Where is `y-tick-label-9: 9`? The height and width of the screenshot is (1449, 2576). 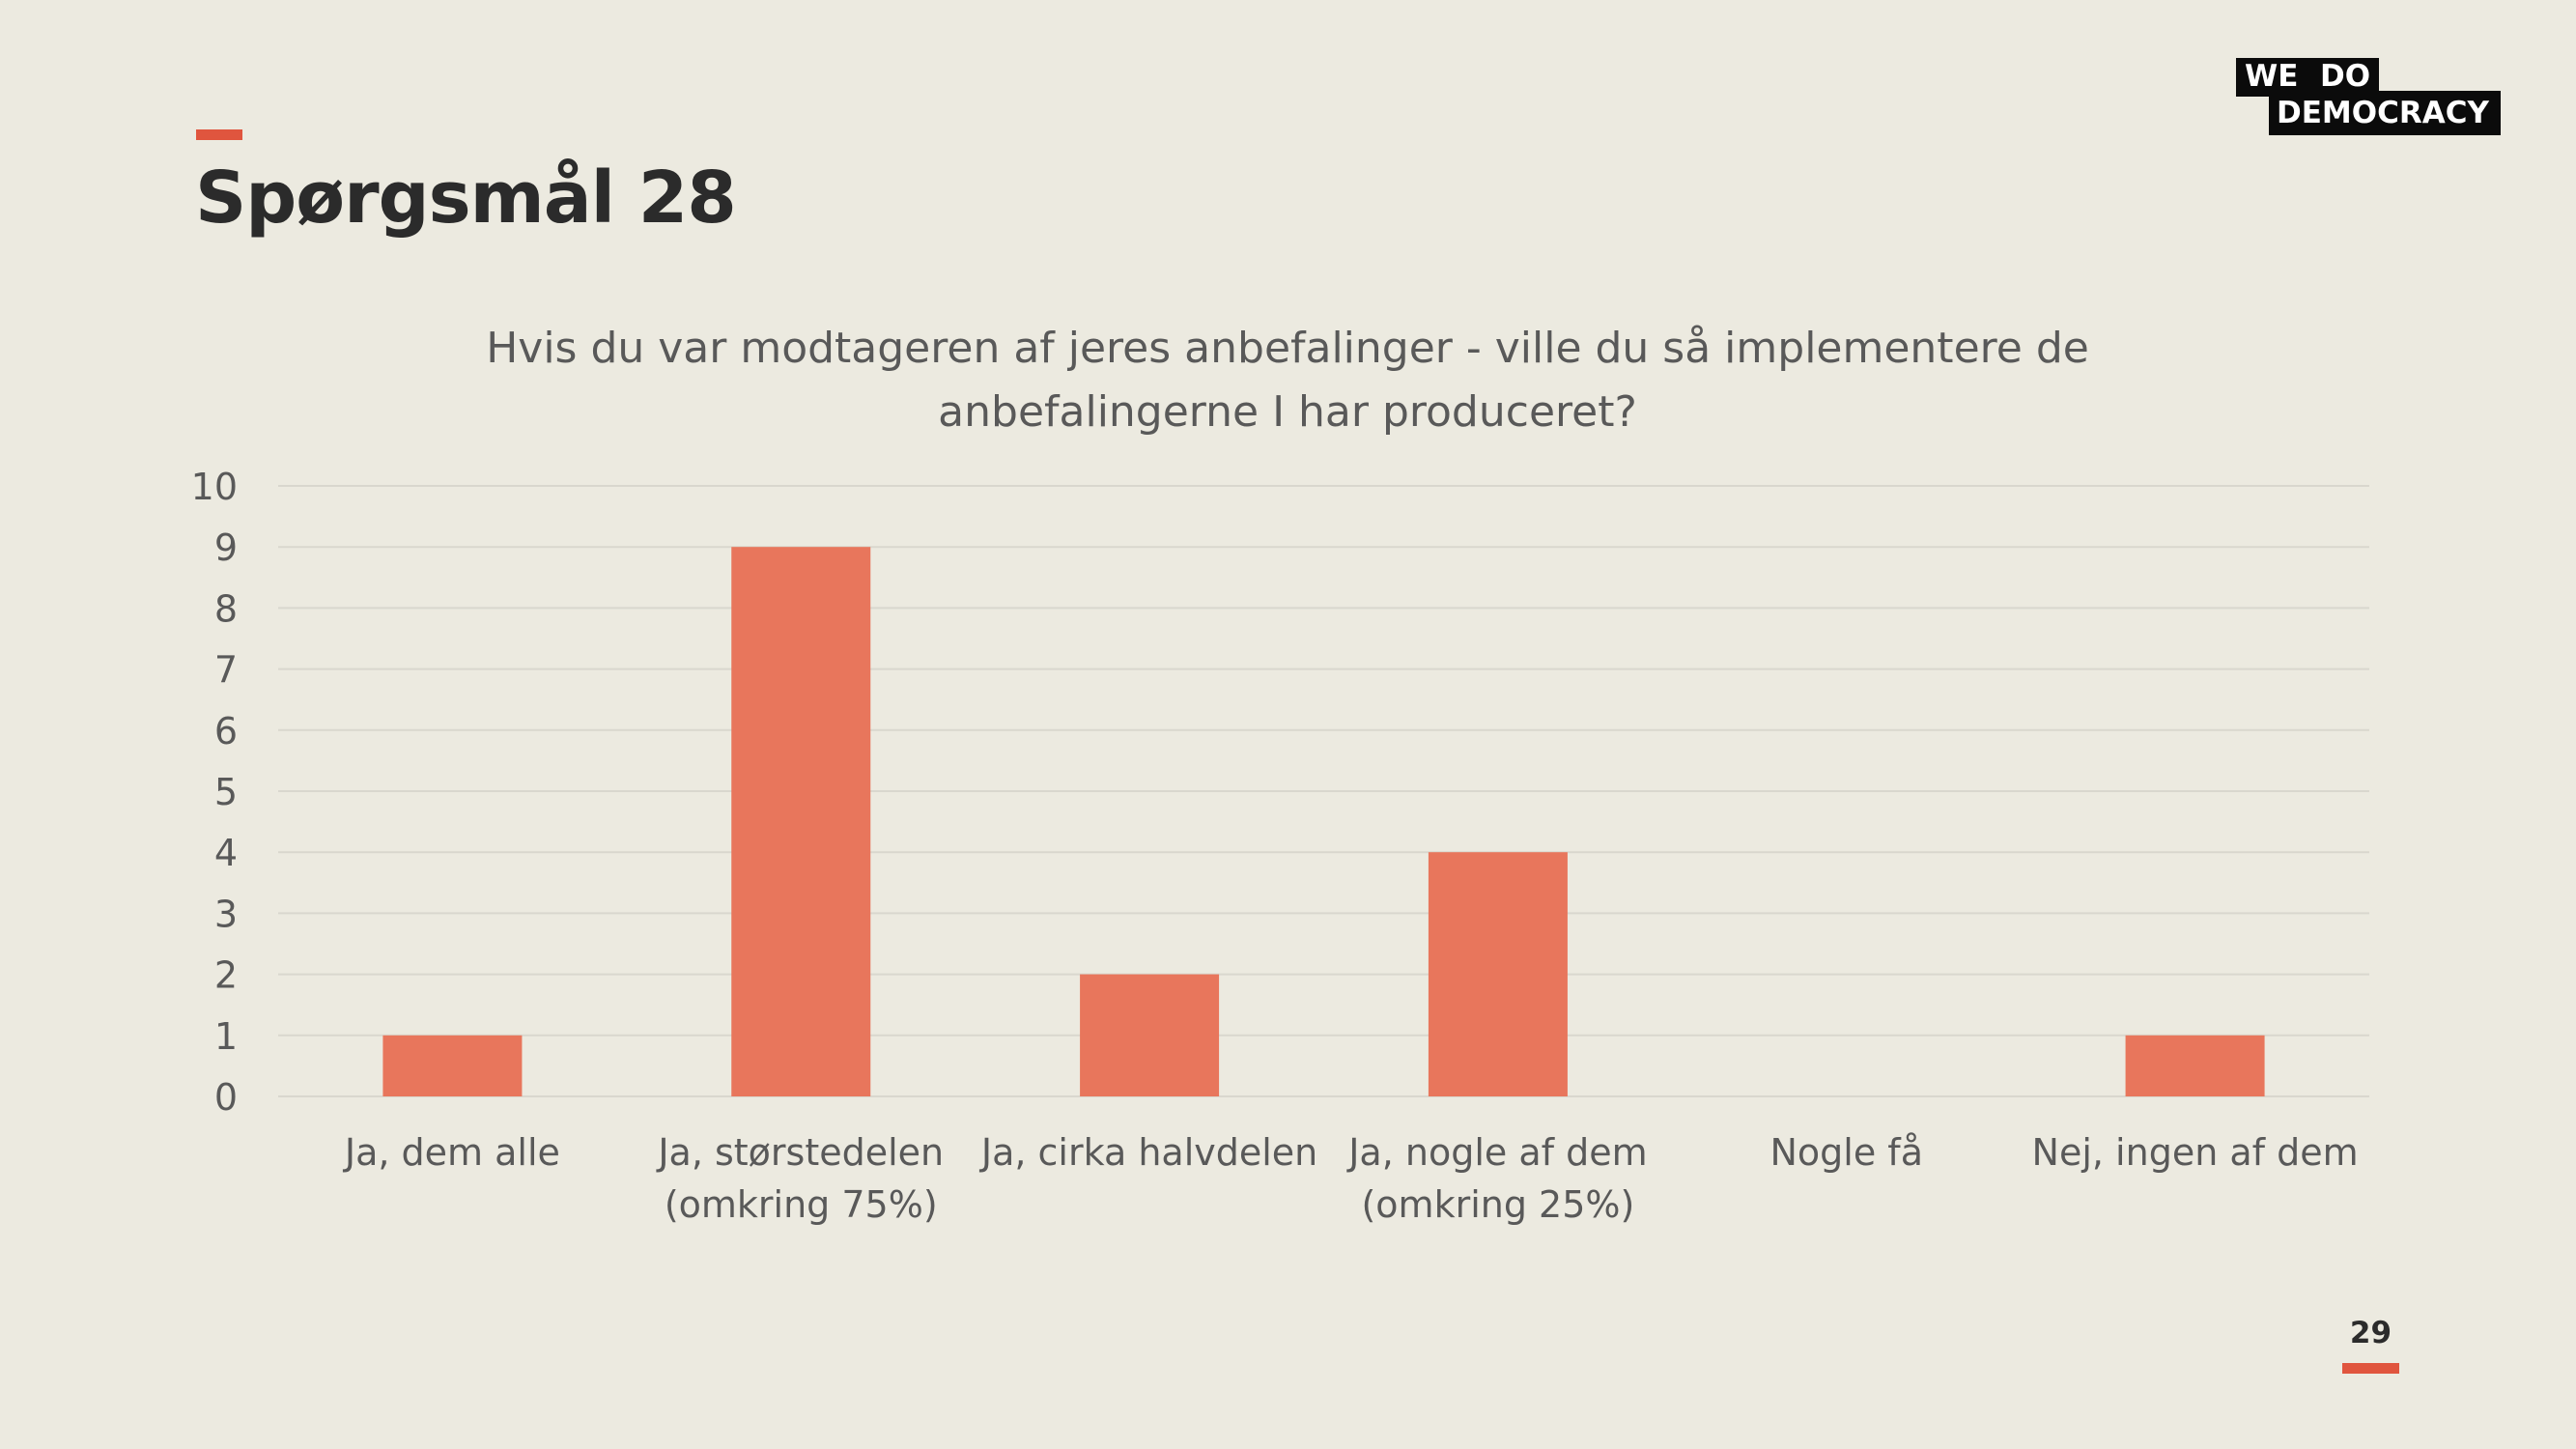 y-tick-label-9: 9 is located at coordinates (226, 547).